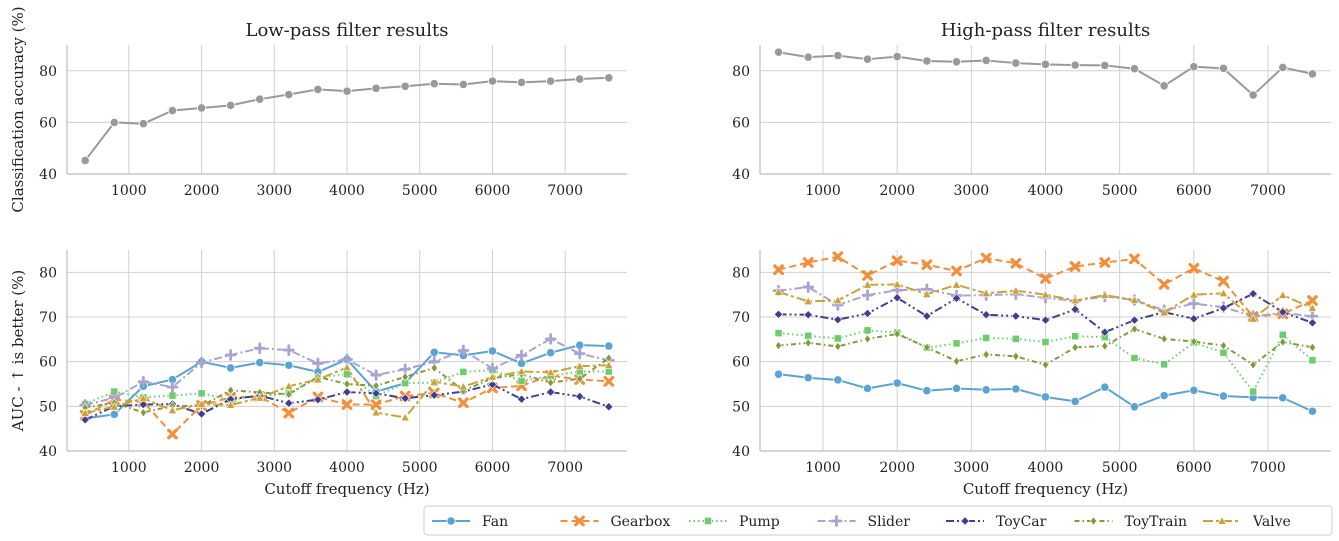 The width and height of the screenshot is (1339, 541). I want to click on x-tick-label: 6000, so click(1194, 191).